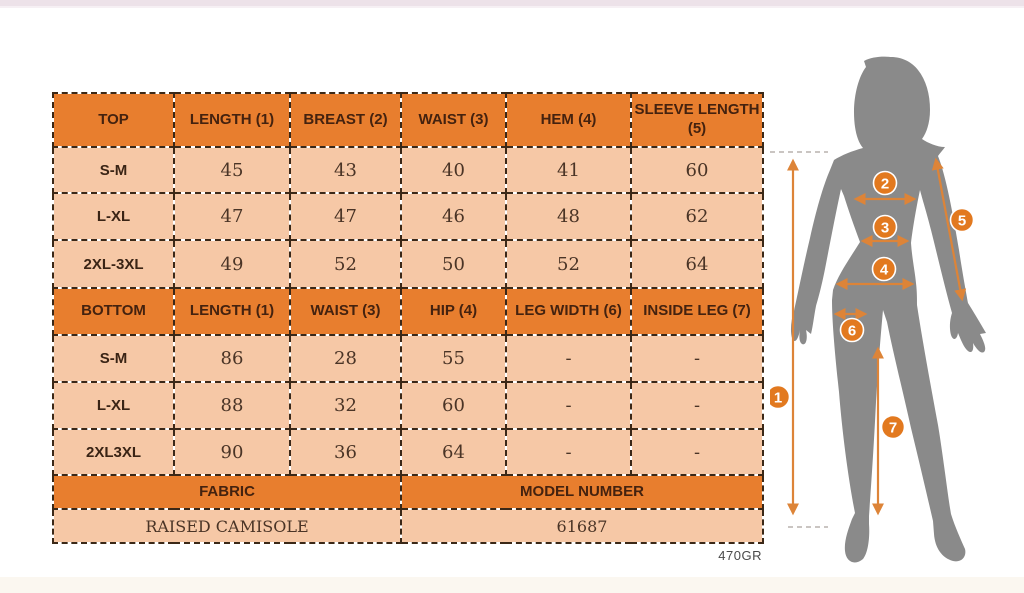 The image size is (1024, 593). I want to click on column-header-hip: HIP (4), so click(453, 311).